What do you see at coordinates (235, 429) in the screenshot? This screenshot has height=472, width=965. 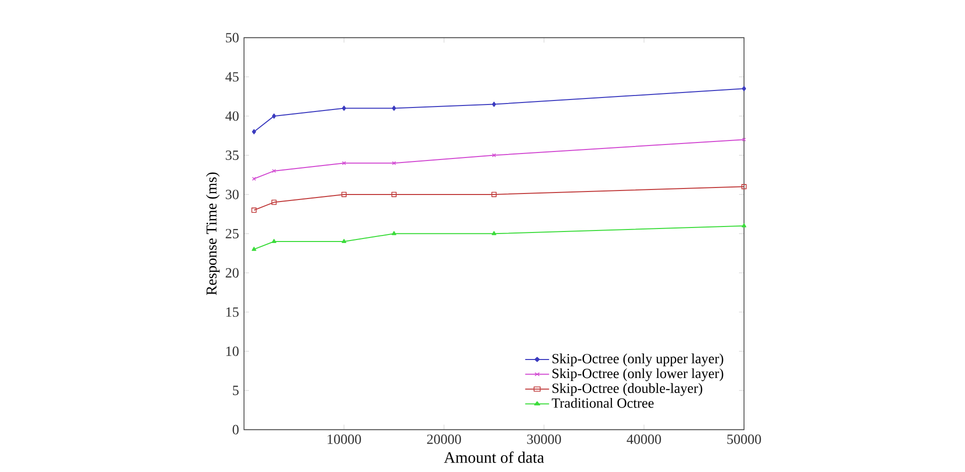 I see `y-tick-label: 0` at bounding box center [235, 429].